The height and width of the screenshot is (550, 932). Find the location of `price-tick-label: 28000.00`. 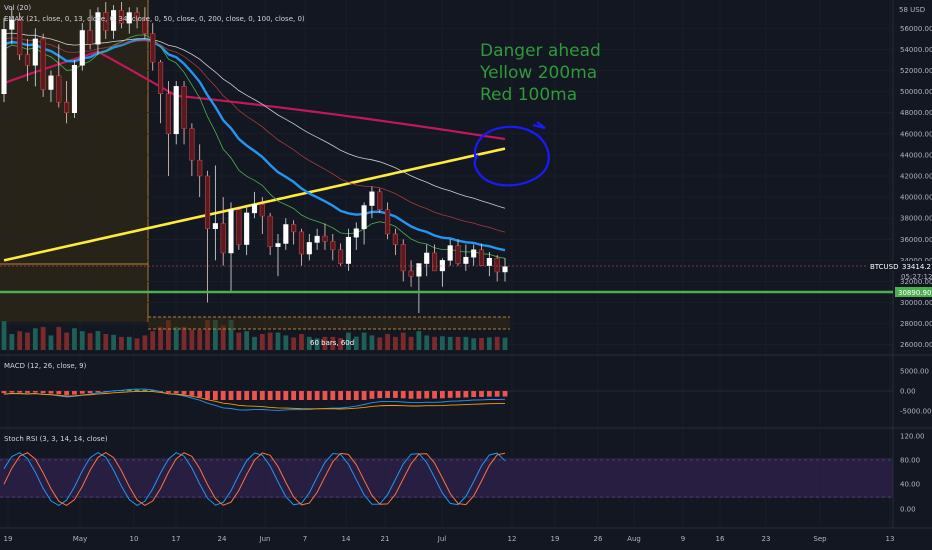

price-tick-label: 28000.00 is located at coordinates (916, 324).